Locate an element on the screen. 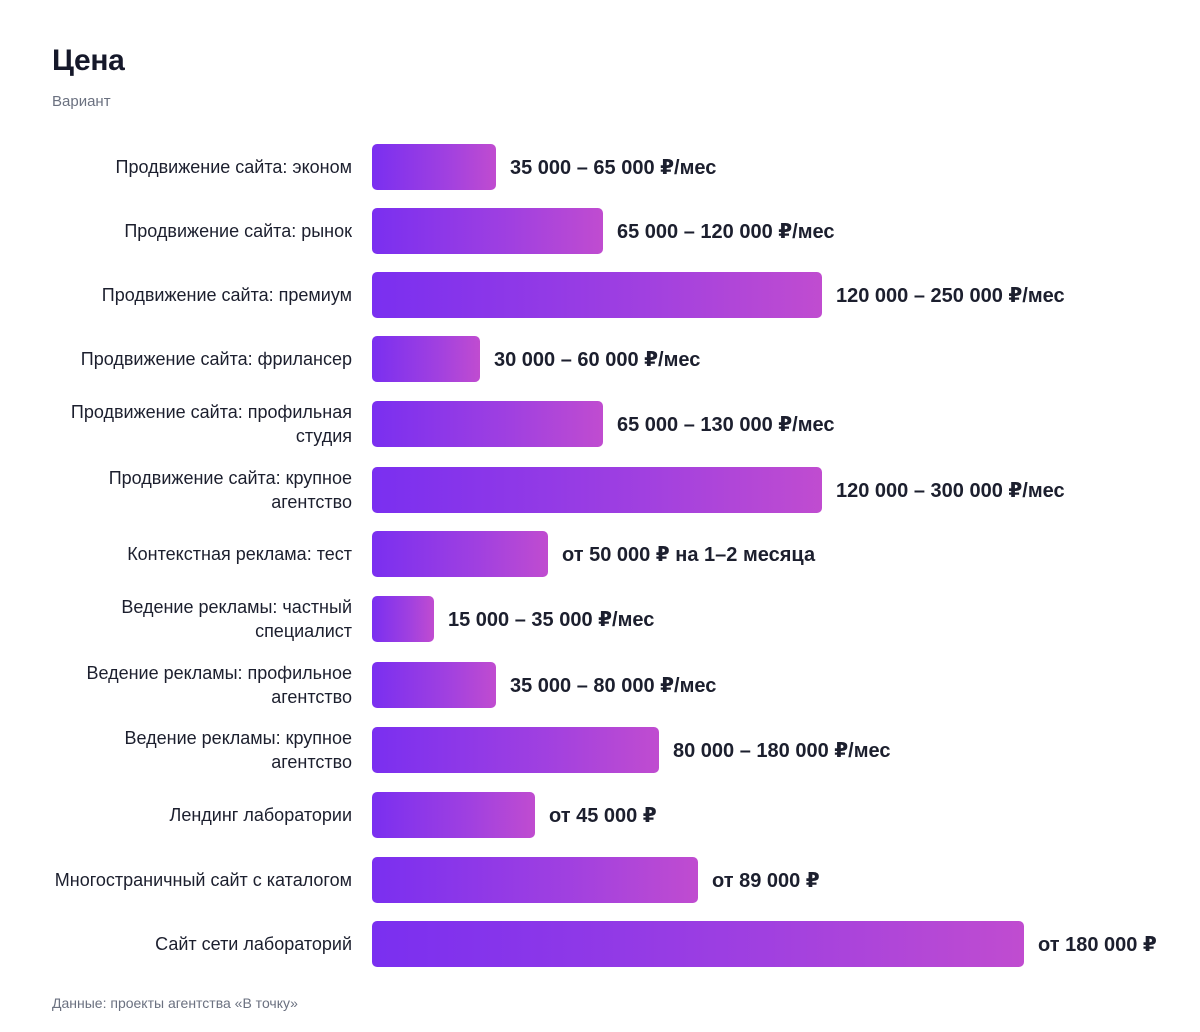  category-label: Ведение рекламы: крупное агентство is located at coordinates (238, 750).